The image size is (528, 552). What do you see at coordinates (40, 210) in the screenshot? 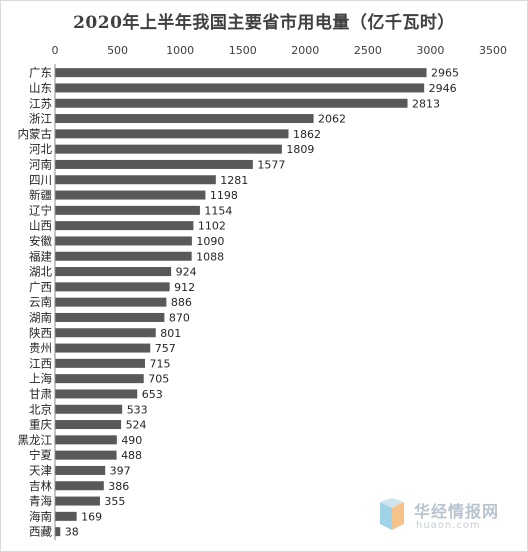
I see `category-label: 辽宁` at bounding box center [40, 210].